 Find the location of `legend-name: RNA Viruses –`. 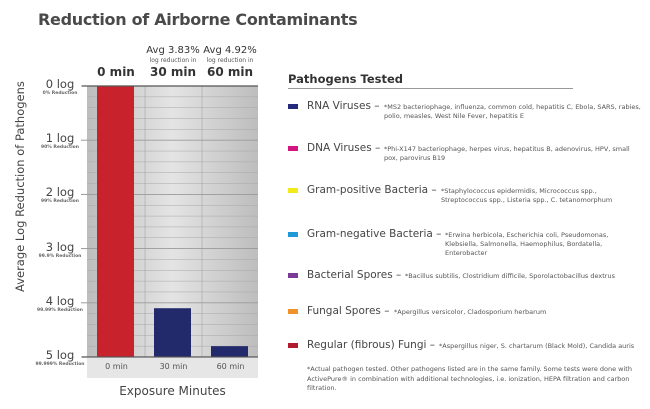

legend-name: RNA Viruses – is located at coordinates (343, 106).